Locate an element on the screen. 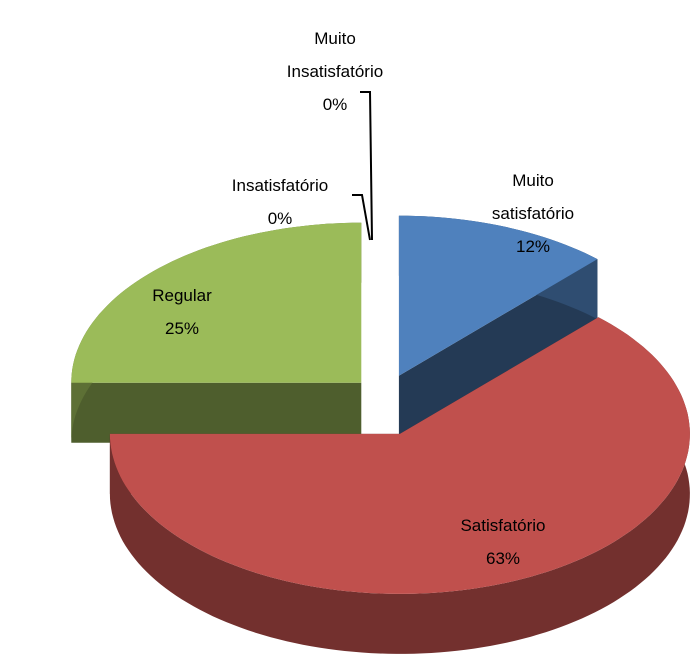 This screenshot has width=693, height=667. category-label: Muito Insatisfatório is located at coordinates (335, 55).